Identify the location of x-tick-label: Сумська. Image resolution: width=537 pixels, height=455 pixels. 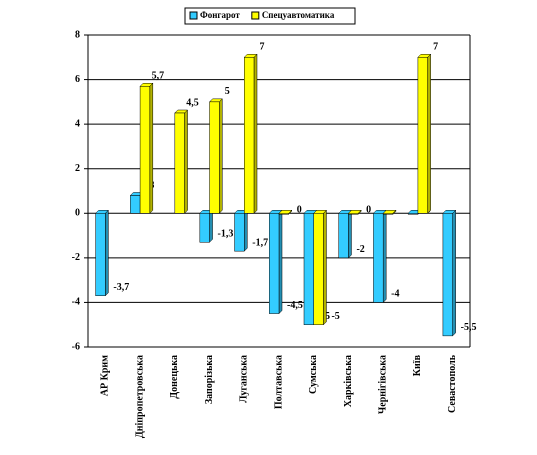
(313, 374).